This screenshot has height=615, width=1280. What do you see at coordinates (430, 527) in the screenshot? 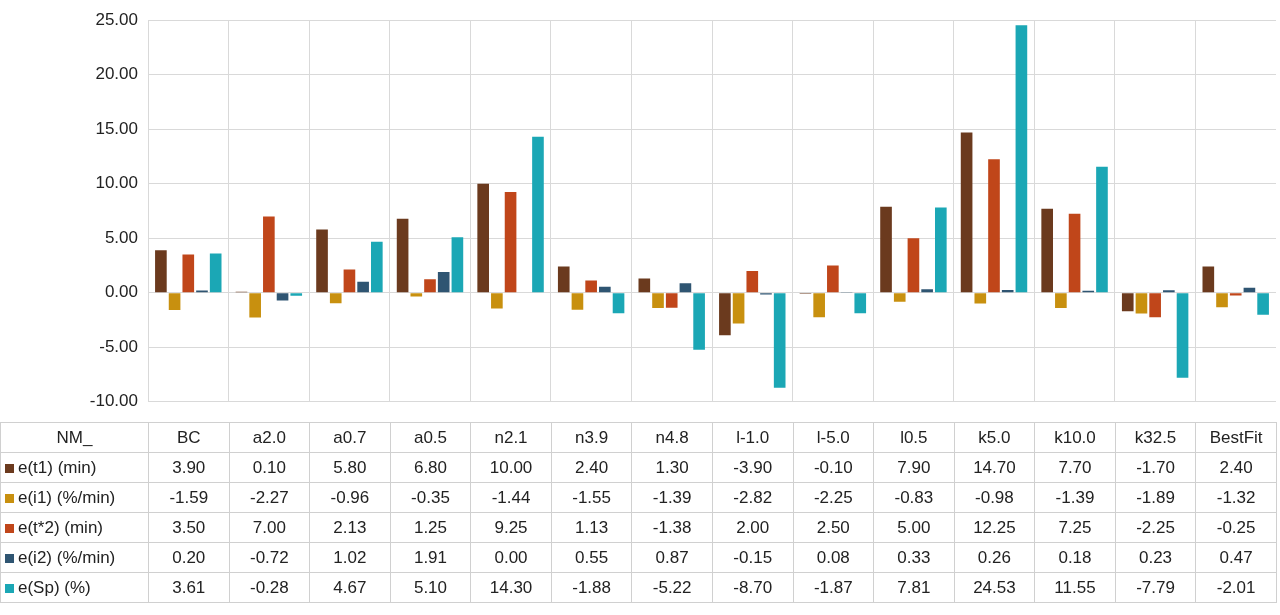
I see `data-label: 1.25` at bounding box center [430, 527].